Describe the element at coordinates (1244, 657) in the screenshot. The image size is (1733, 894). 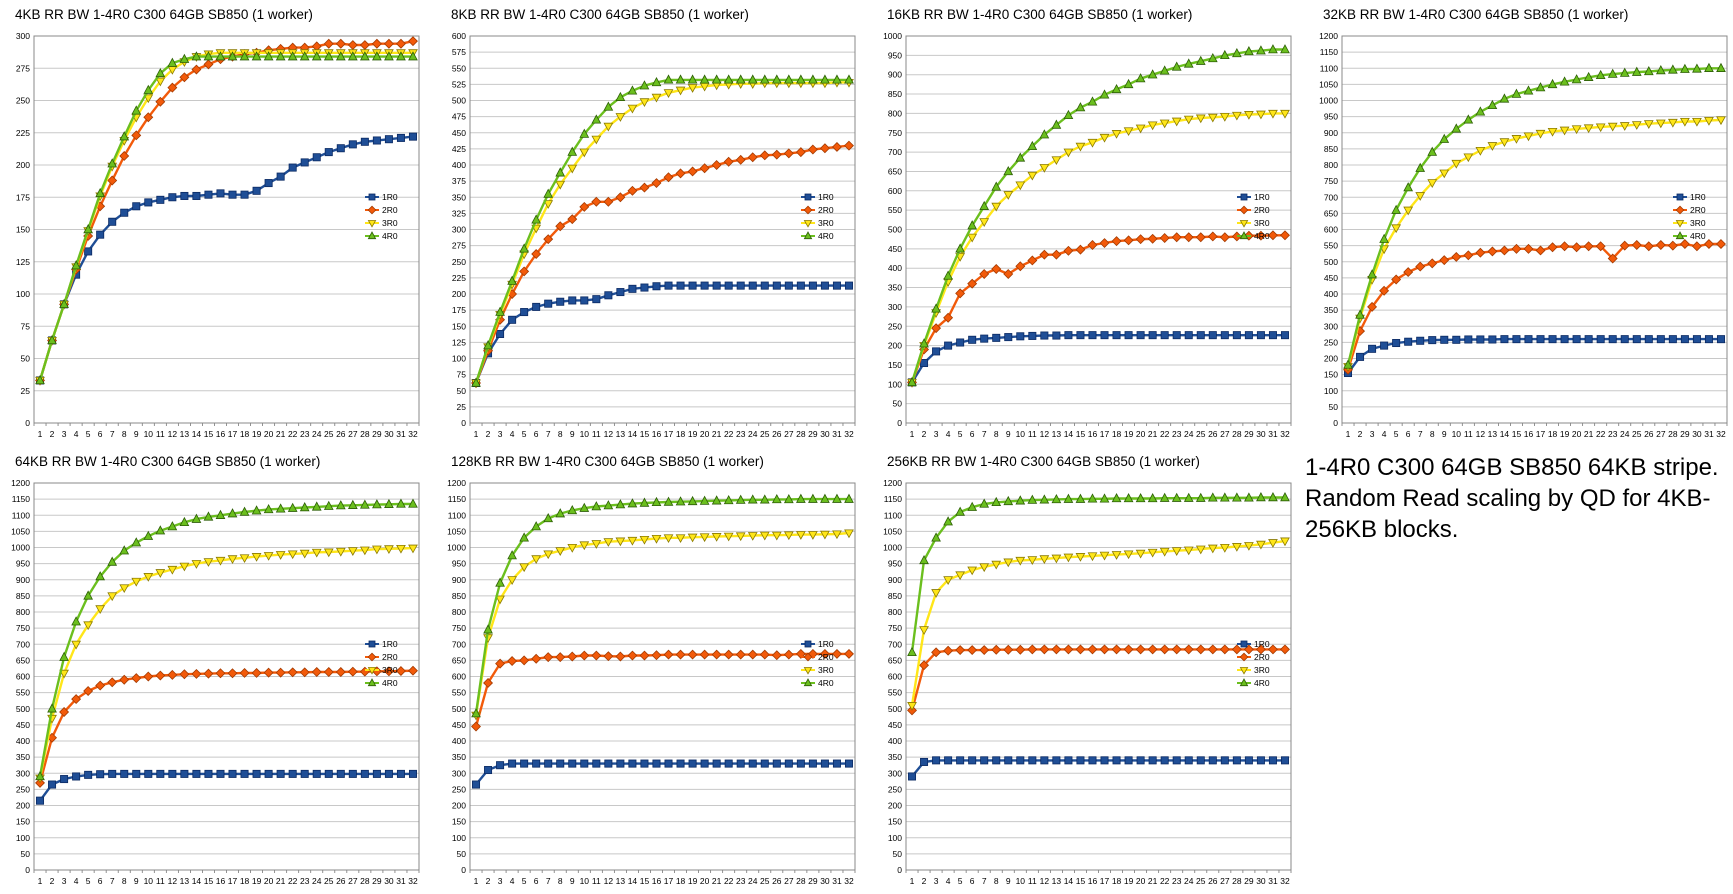
I see `legend-marker` at that location.